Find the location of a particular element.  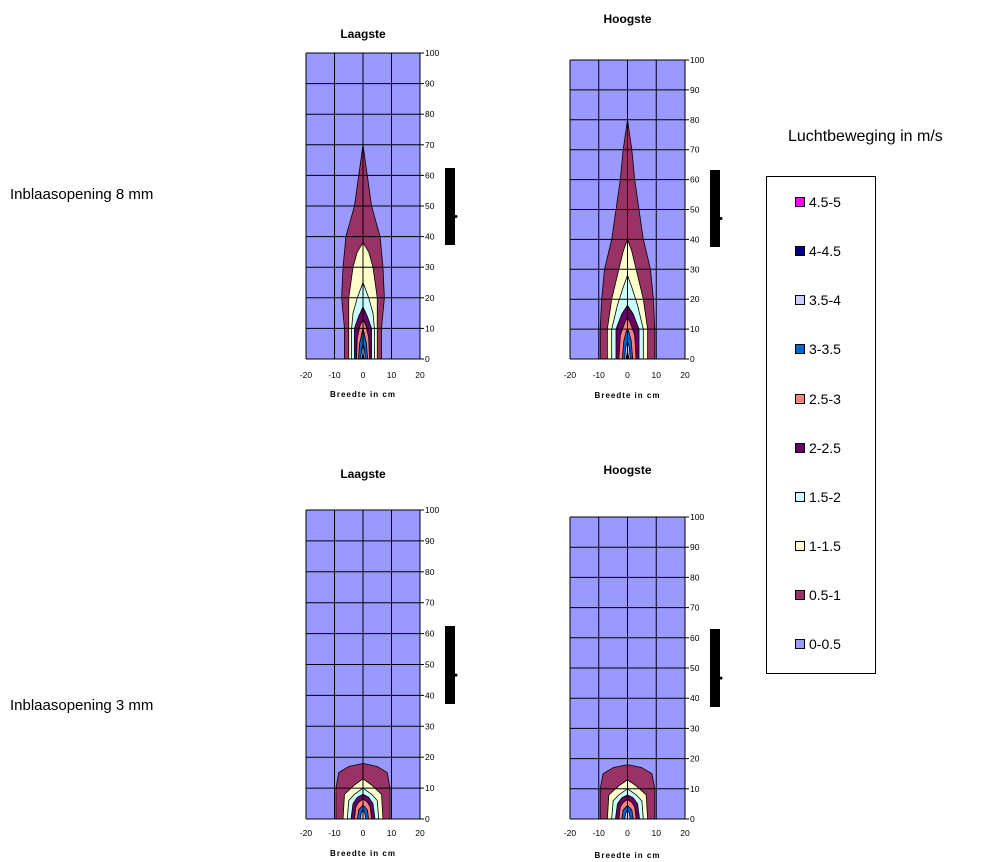

legend-item-3-3.5: 3-3.5 is located at coordinates (818, 349).